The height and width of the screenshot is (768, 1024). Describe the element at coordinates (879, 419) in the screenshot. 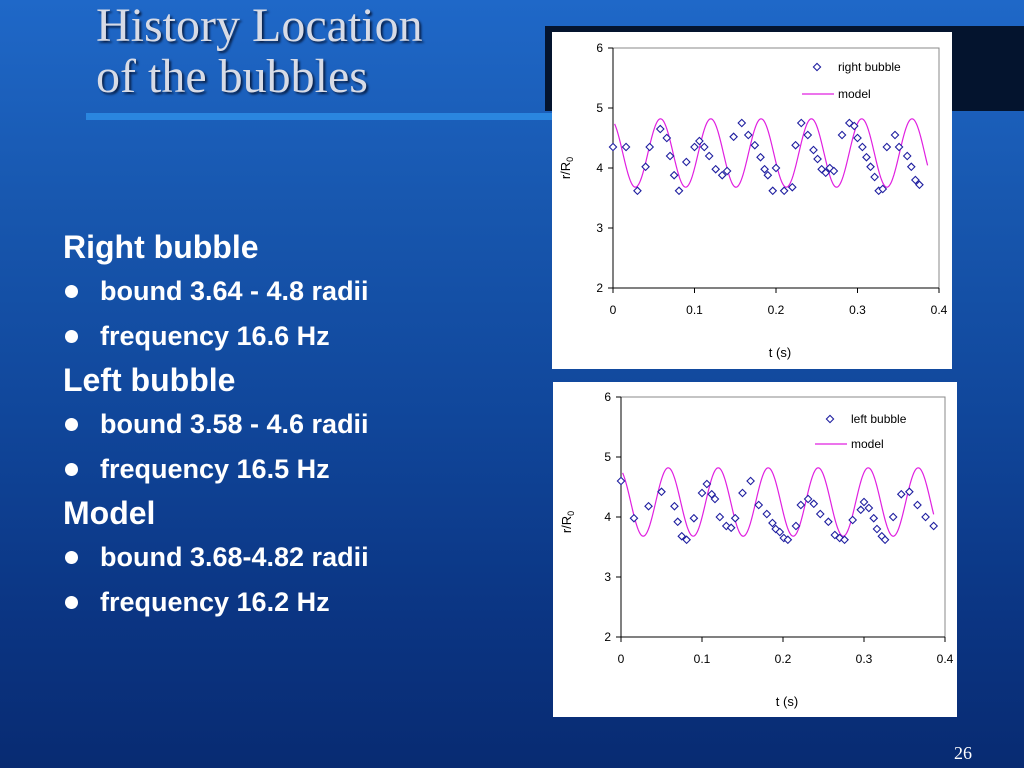

I see `legend-label: left bubble` at that location.